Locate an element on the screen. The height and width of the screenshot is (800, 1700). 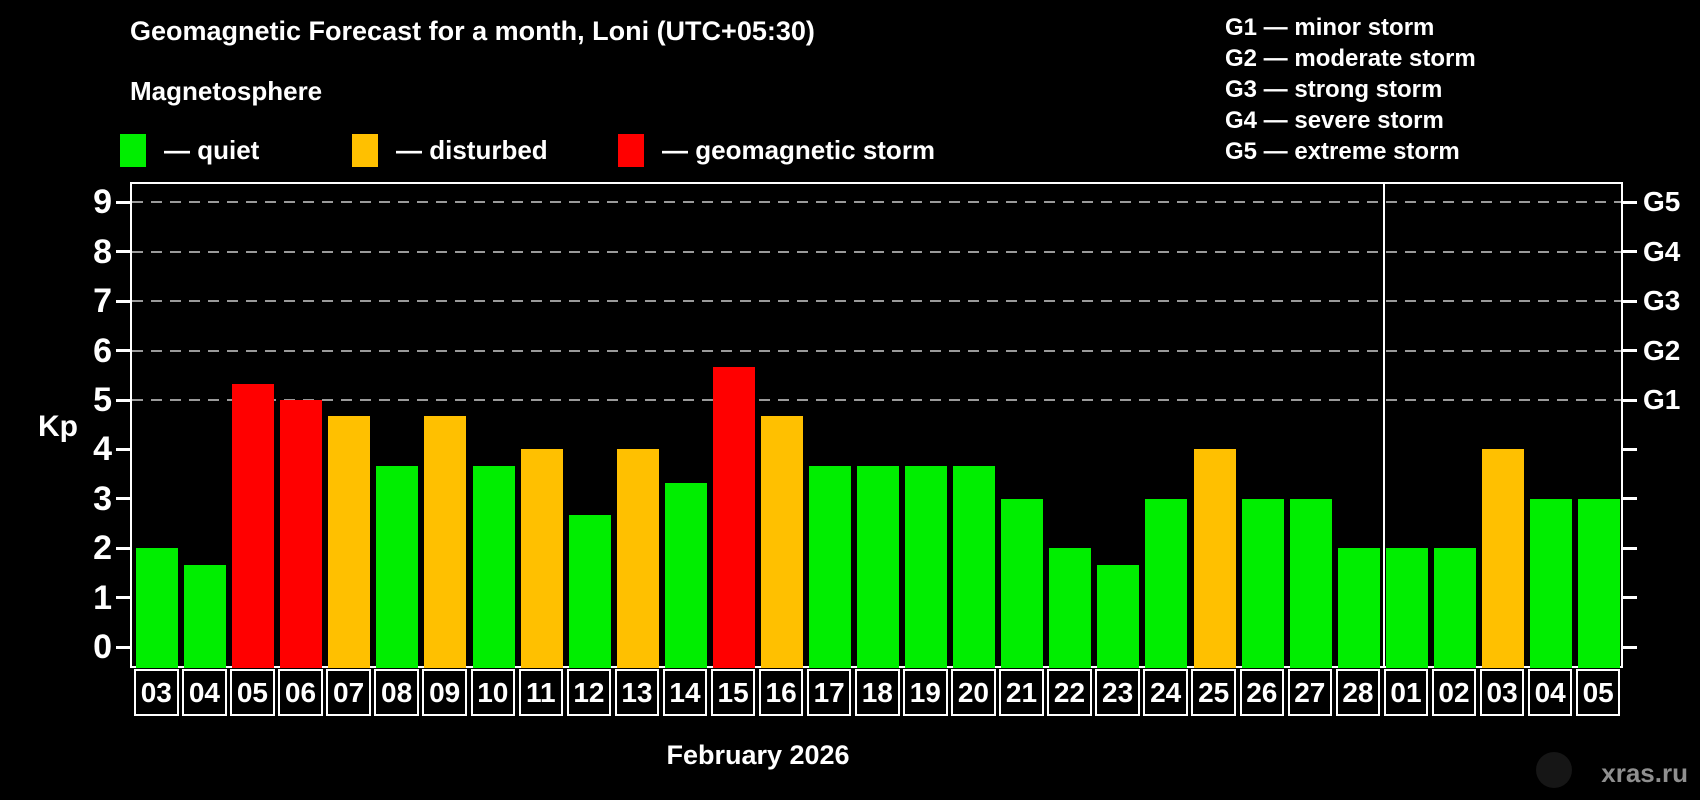
date-label-feb-20: 20 is located at coordinates (973, 692).